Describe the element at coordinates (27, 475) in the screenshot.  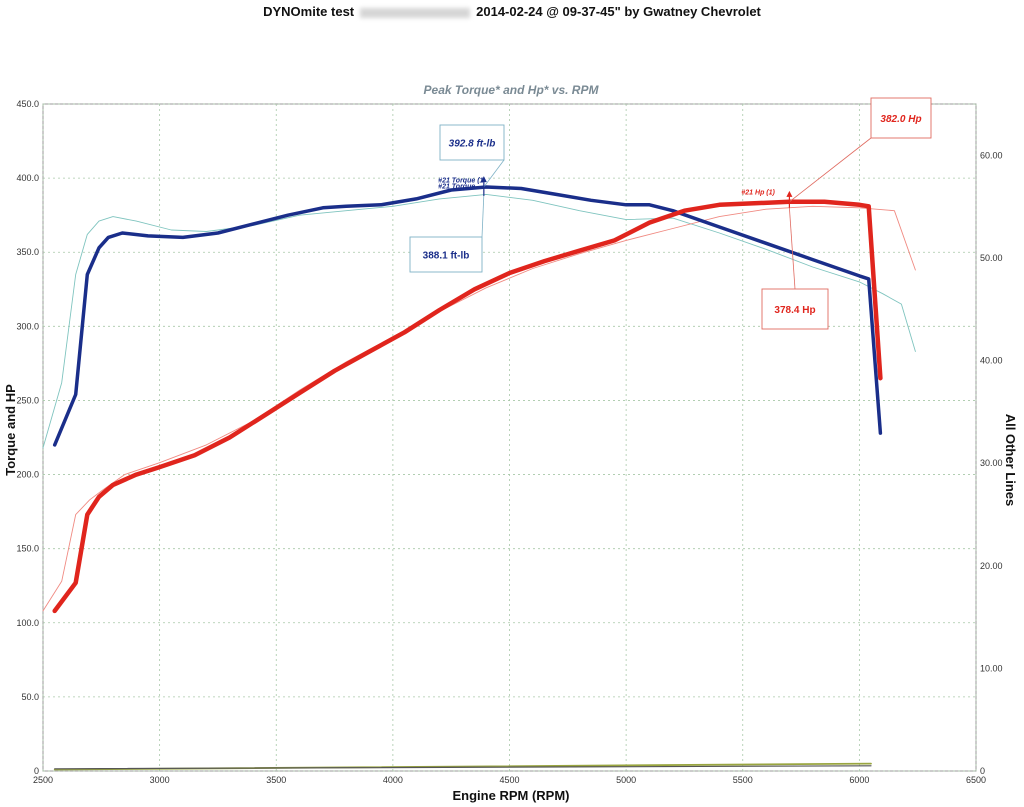
I see `y-tick-label: 200.0` at that location.